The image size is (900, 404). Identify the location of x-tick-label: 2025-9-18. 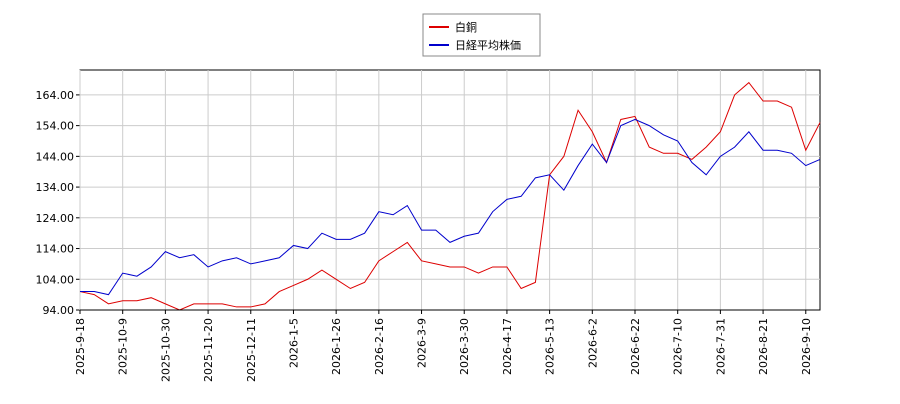
(80, 346).